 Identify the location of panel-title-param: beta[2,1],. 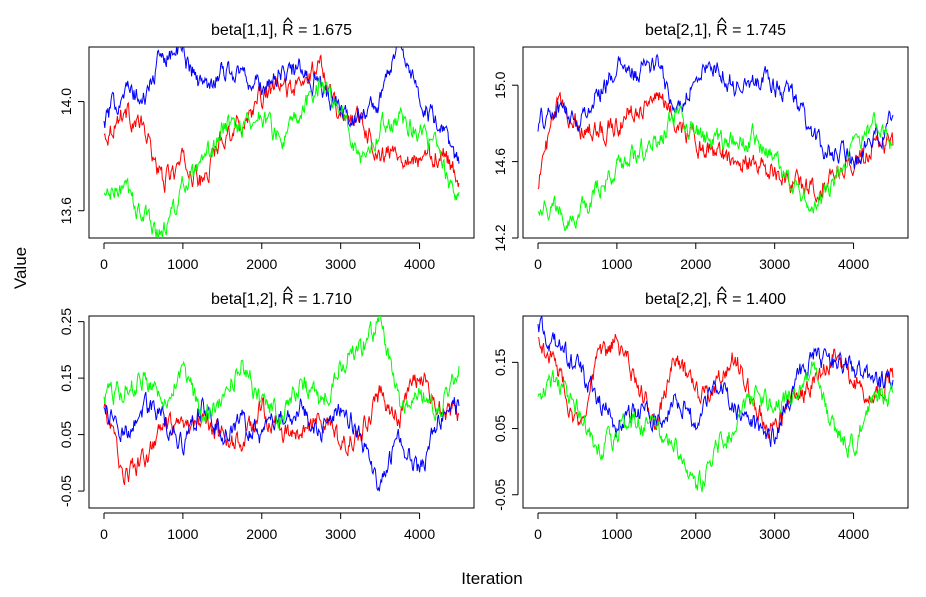
(678, 30).